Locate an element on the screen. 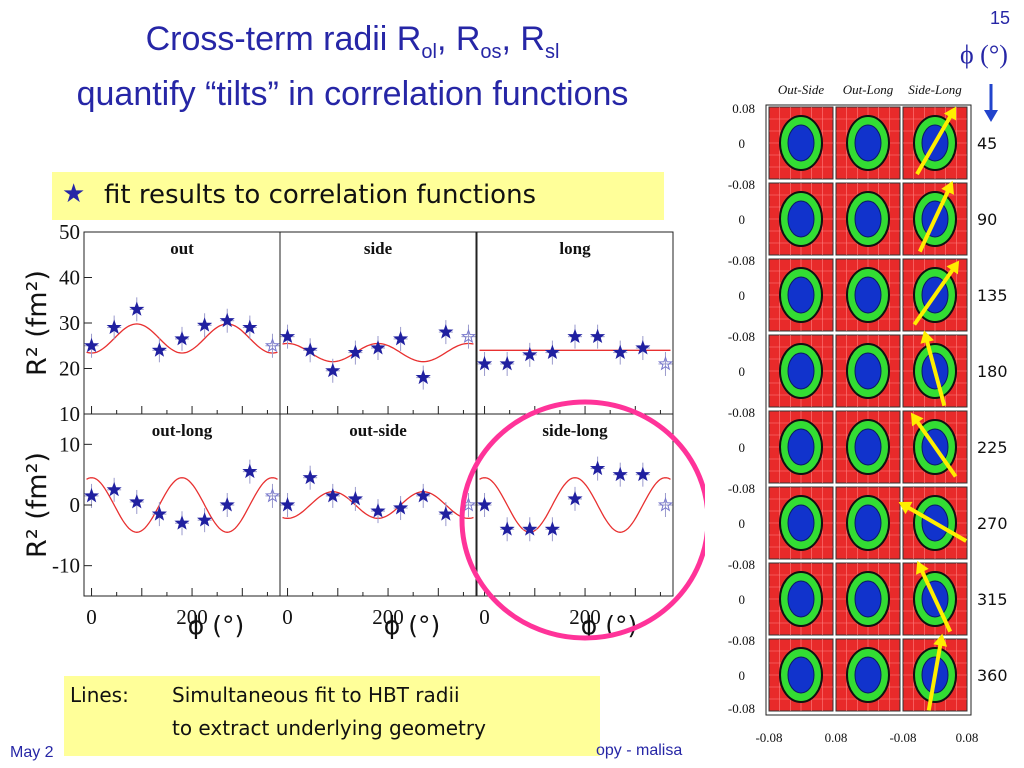  phi-value: 315 is located at coordinates (992, 599).